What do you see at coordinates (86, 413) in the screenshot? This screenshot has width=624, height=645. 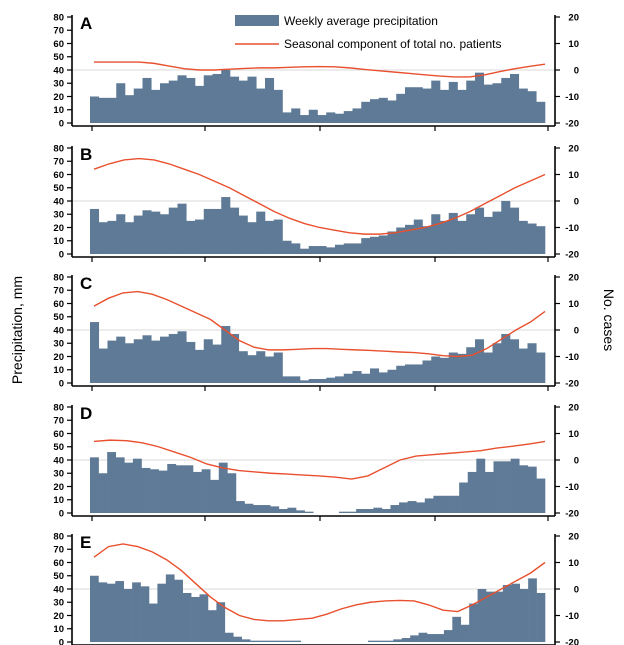 I see `panel-label: D` at bounding box center [86, 413].